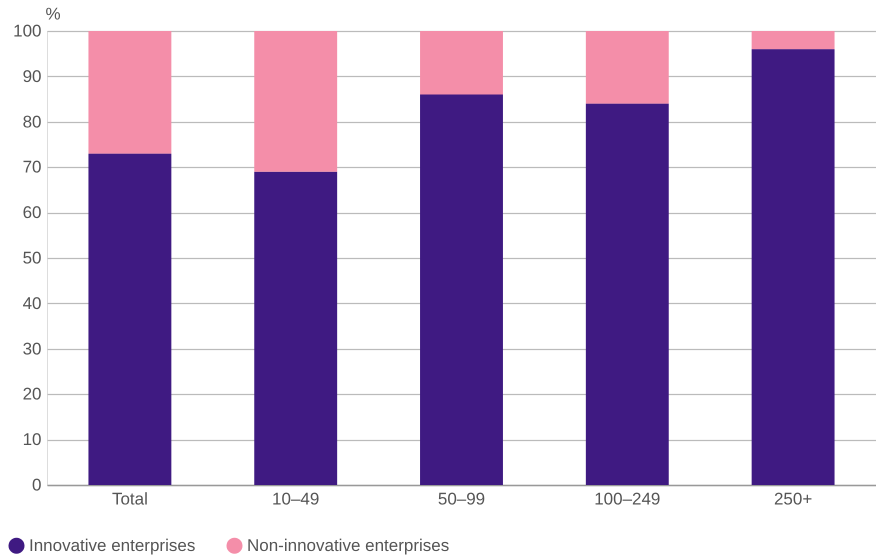 The width and height of the screenshot is (876, 557). Describe the element at coordinates (112, 545) in the screenshot. I see `legend-label: Innovative enterprises` at that location.